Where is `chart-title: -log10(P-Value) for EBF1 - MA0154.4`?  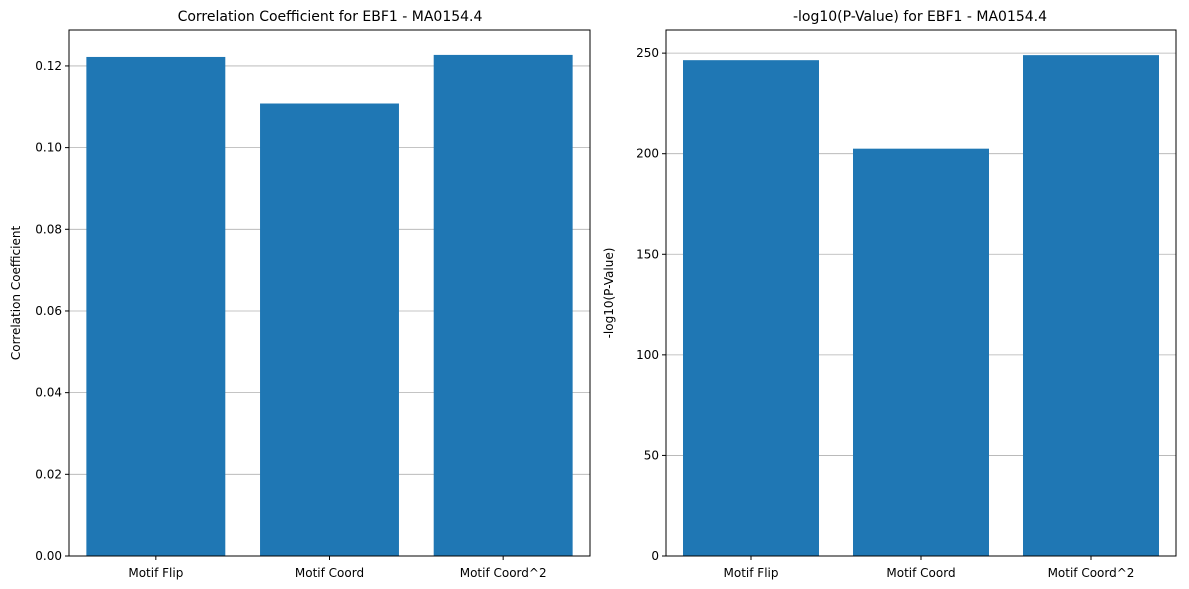 chart-title: -log10(P-Value) for EBF1 - MA0154.4 is located at coordinates (920, 17).